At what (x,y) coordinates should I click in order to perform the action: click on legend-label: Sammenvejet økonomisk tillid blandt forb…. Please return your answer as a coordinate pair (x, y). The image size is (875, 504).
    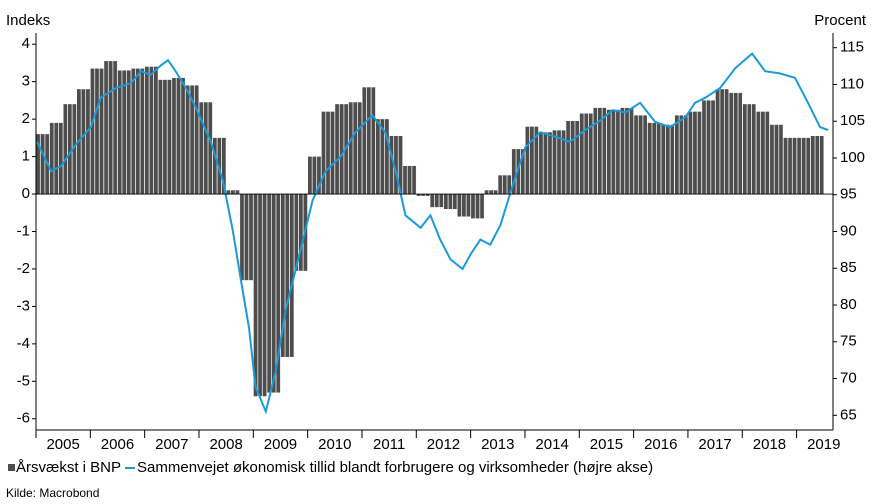
    Looking at the image, I should click on (395, 467).